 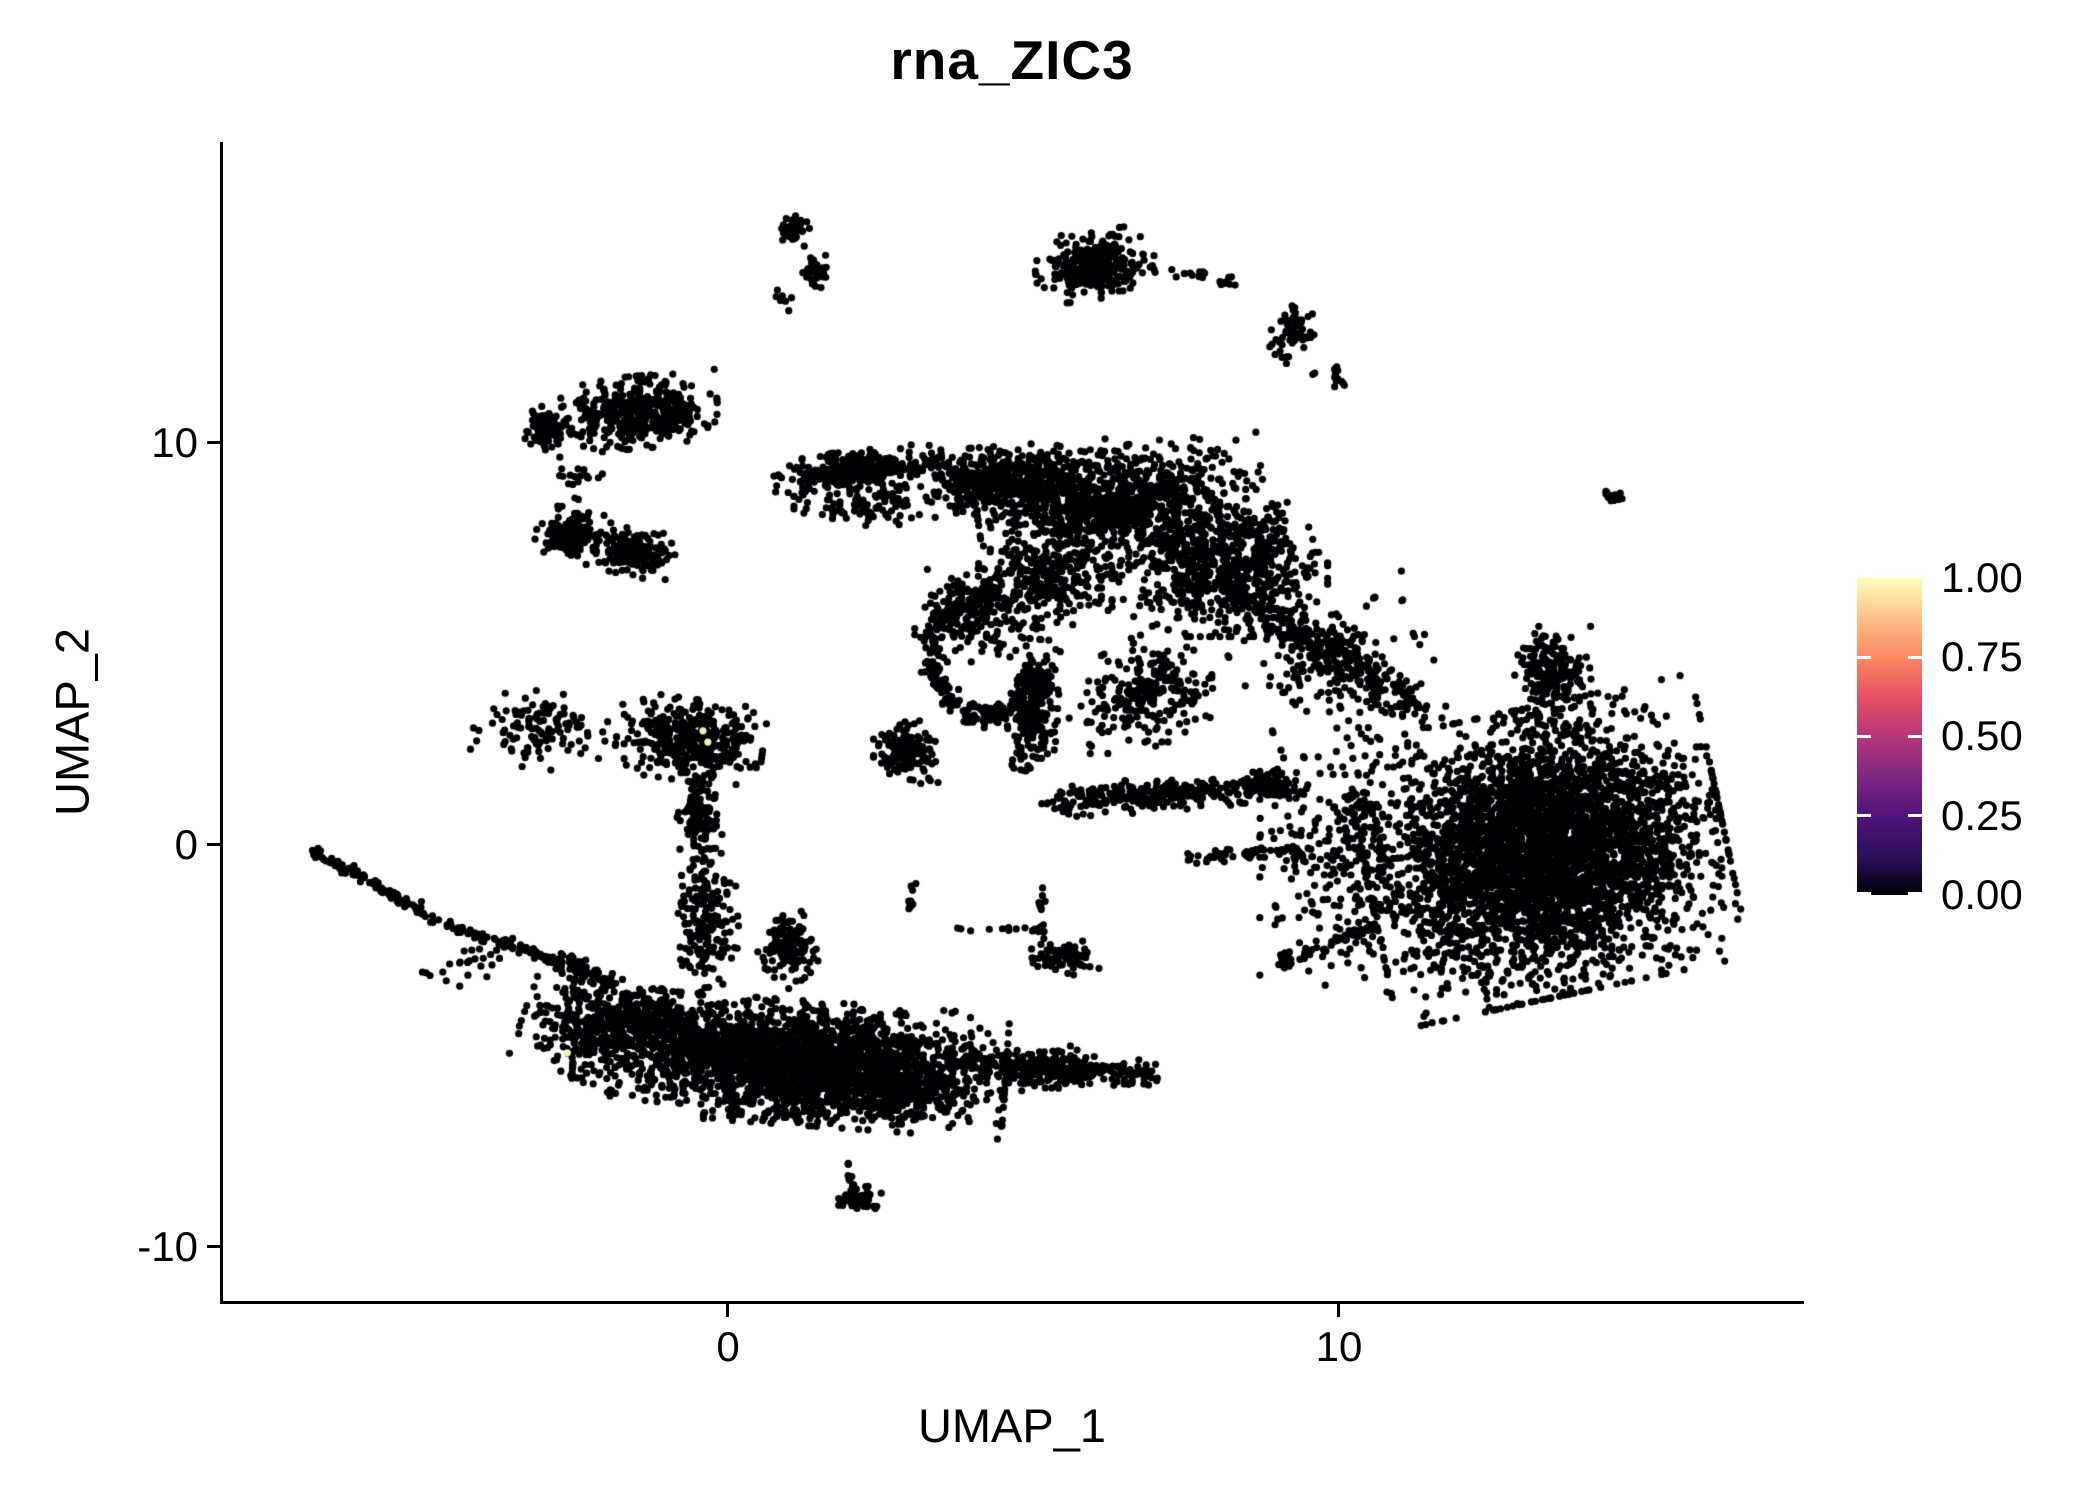 What do you see at coordinates (213, 1246) in the screenshot?
I see `y-tick-mark-neg10` at bounding box center [213, 1246].